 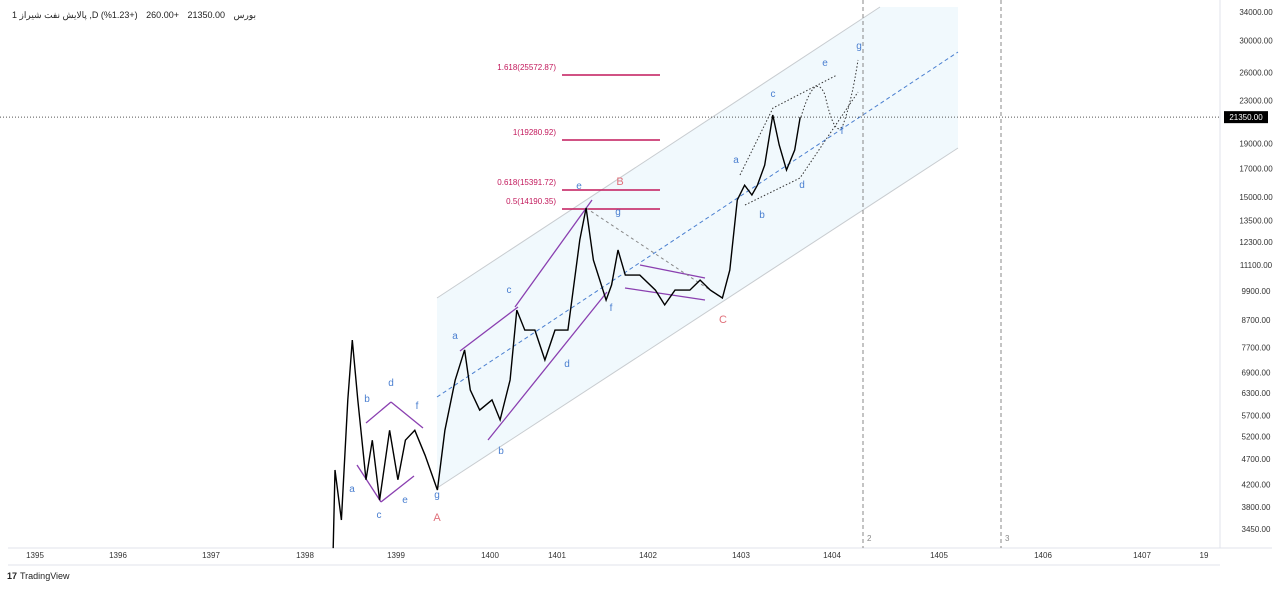 What do you see at coordinates (526, 67) in the screenshot?
I see `fib-level-label: 1.618(25572.87)` at bounding box center [526, 67].